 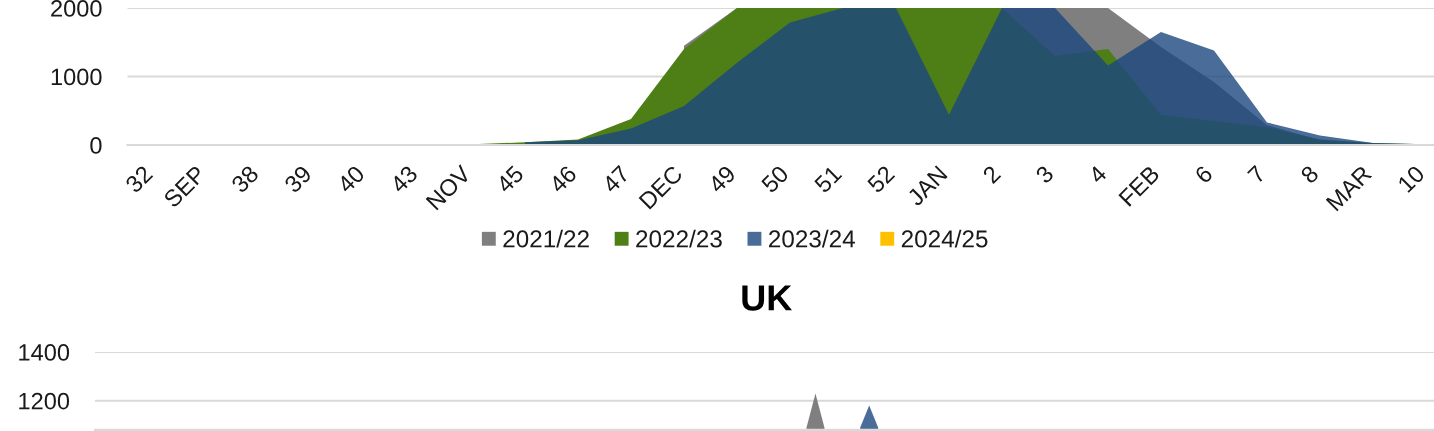 I want to click on x-tick-label: FEB, so click(x=1139, y=185).